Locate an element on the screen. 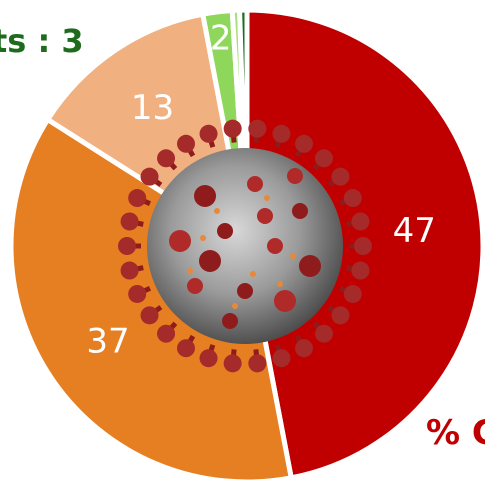 This screenshot has height=482, width=485. partial-top-text: ts : 3 is located at coordinates (42, 41).